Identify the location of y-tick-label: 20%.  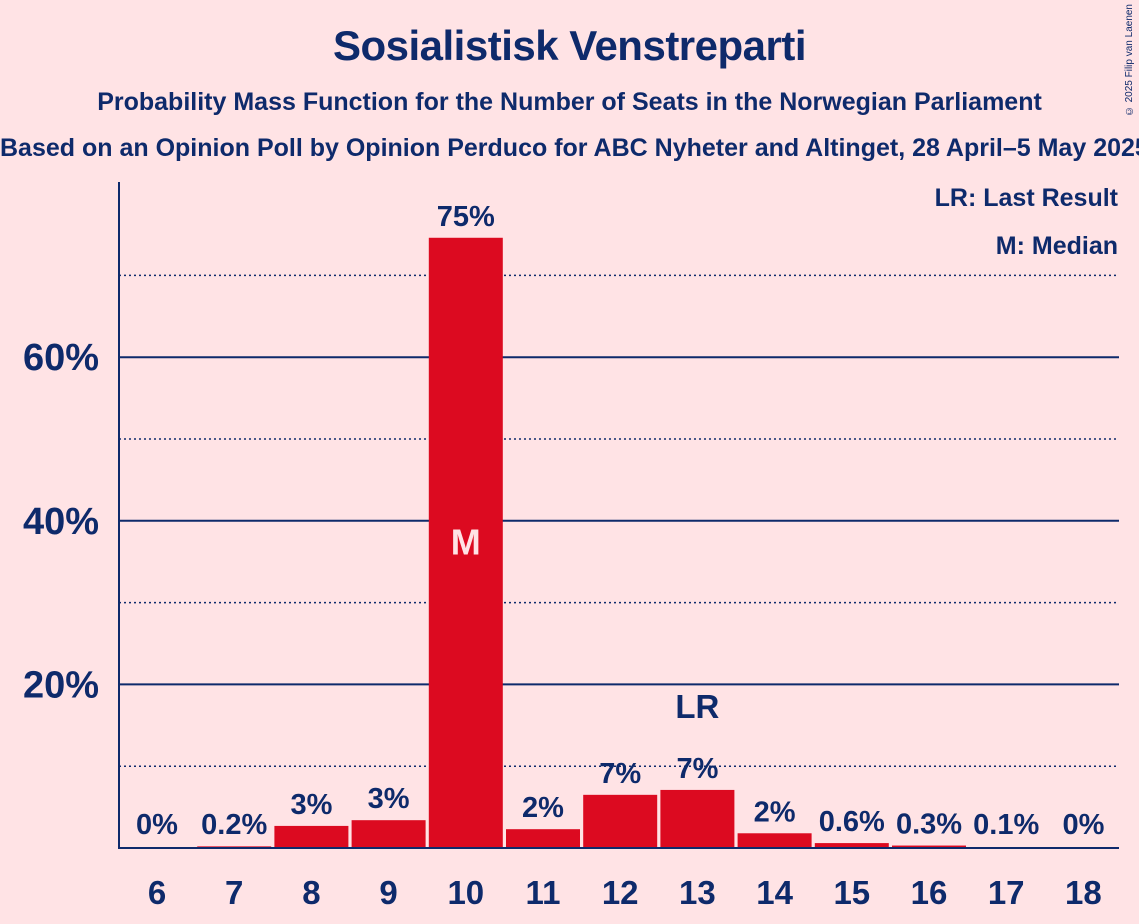
(61, 685).